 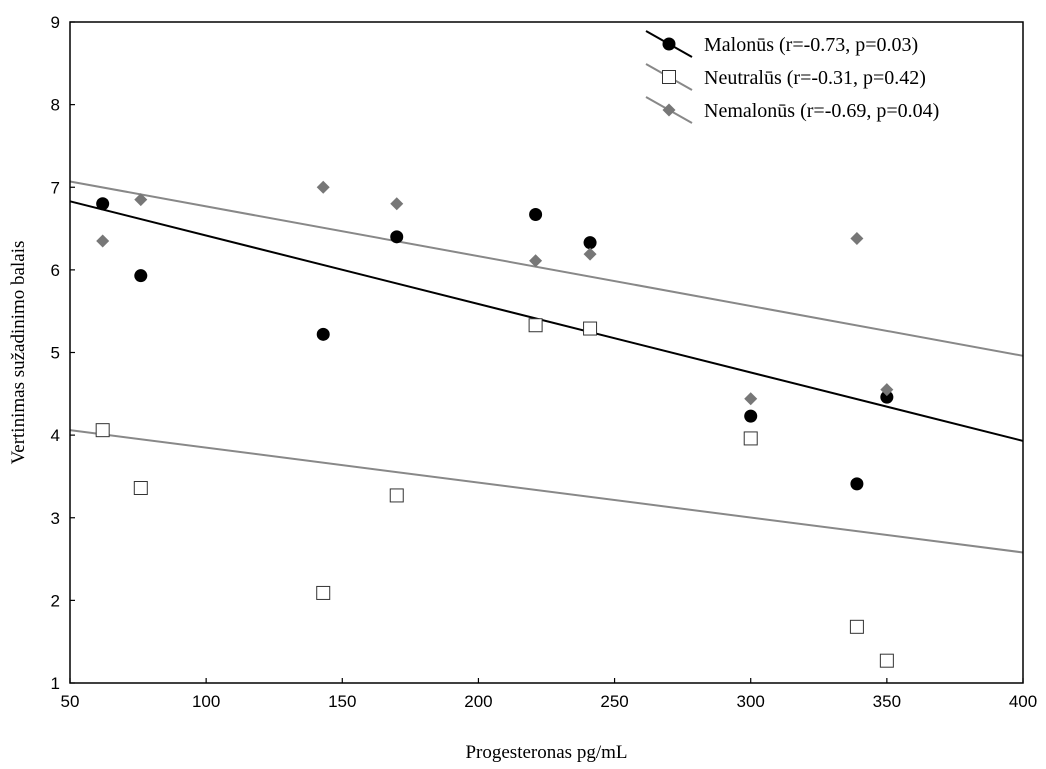 I want to click on y-tick-label-1: 1, so click(x=55, y=683).